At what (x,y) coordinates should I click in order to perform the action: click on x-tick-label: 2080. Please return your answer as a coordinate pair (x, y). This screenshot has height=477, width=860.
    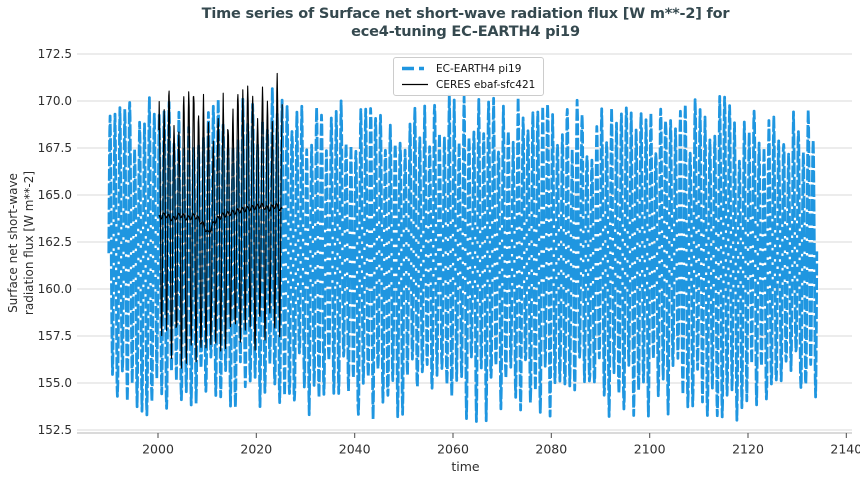
    Looking at the image, I should click on (551, 449).